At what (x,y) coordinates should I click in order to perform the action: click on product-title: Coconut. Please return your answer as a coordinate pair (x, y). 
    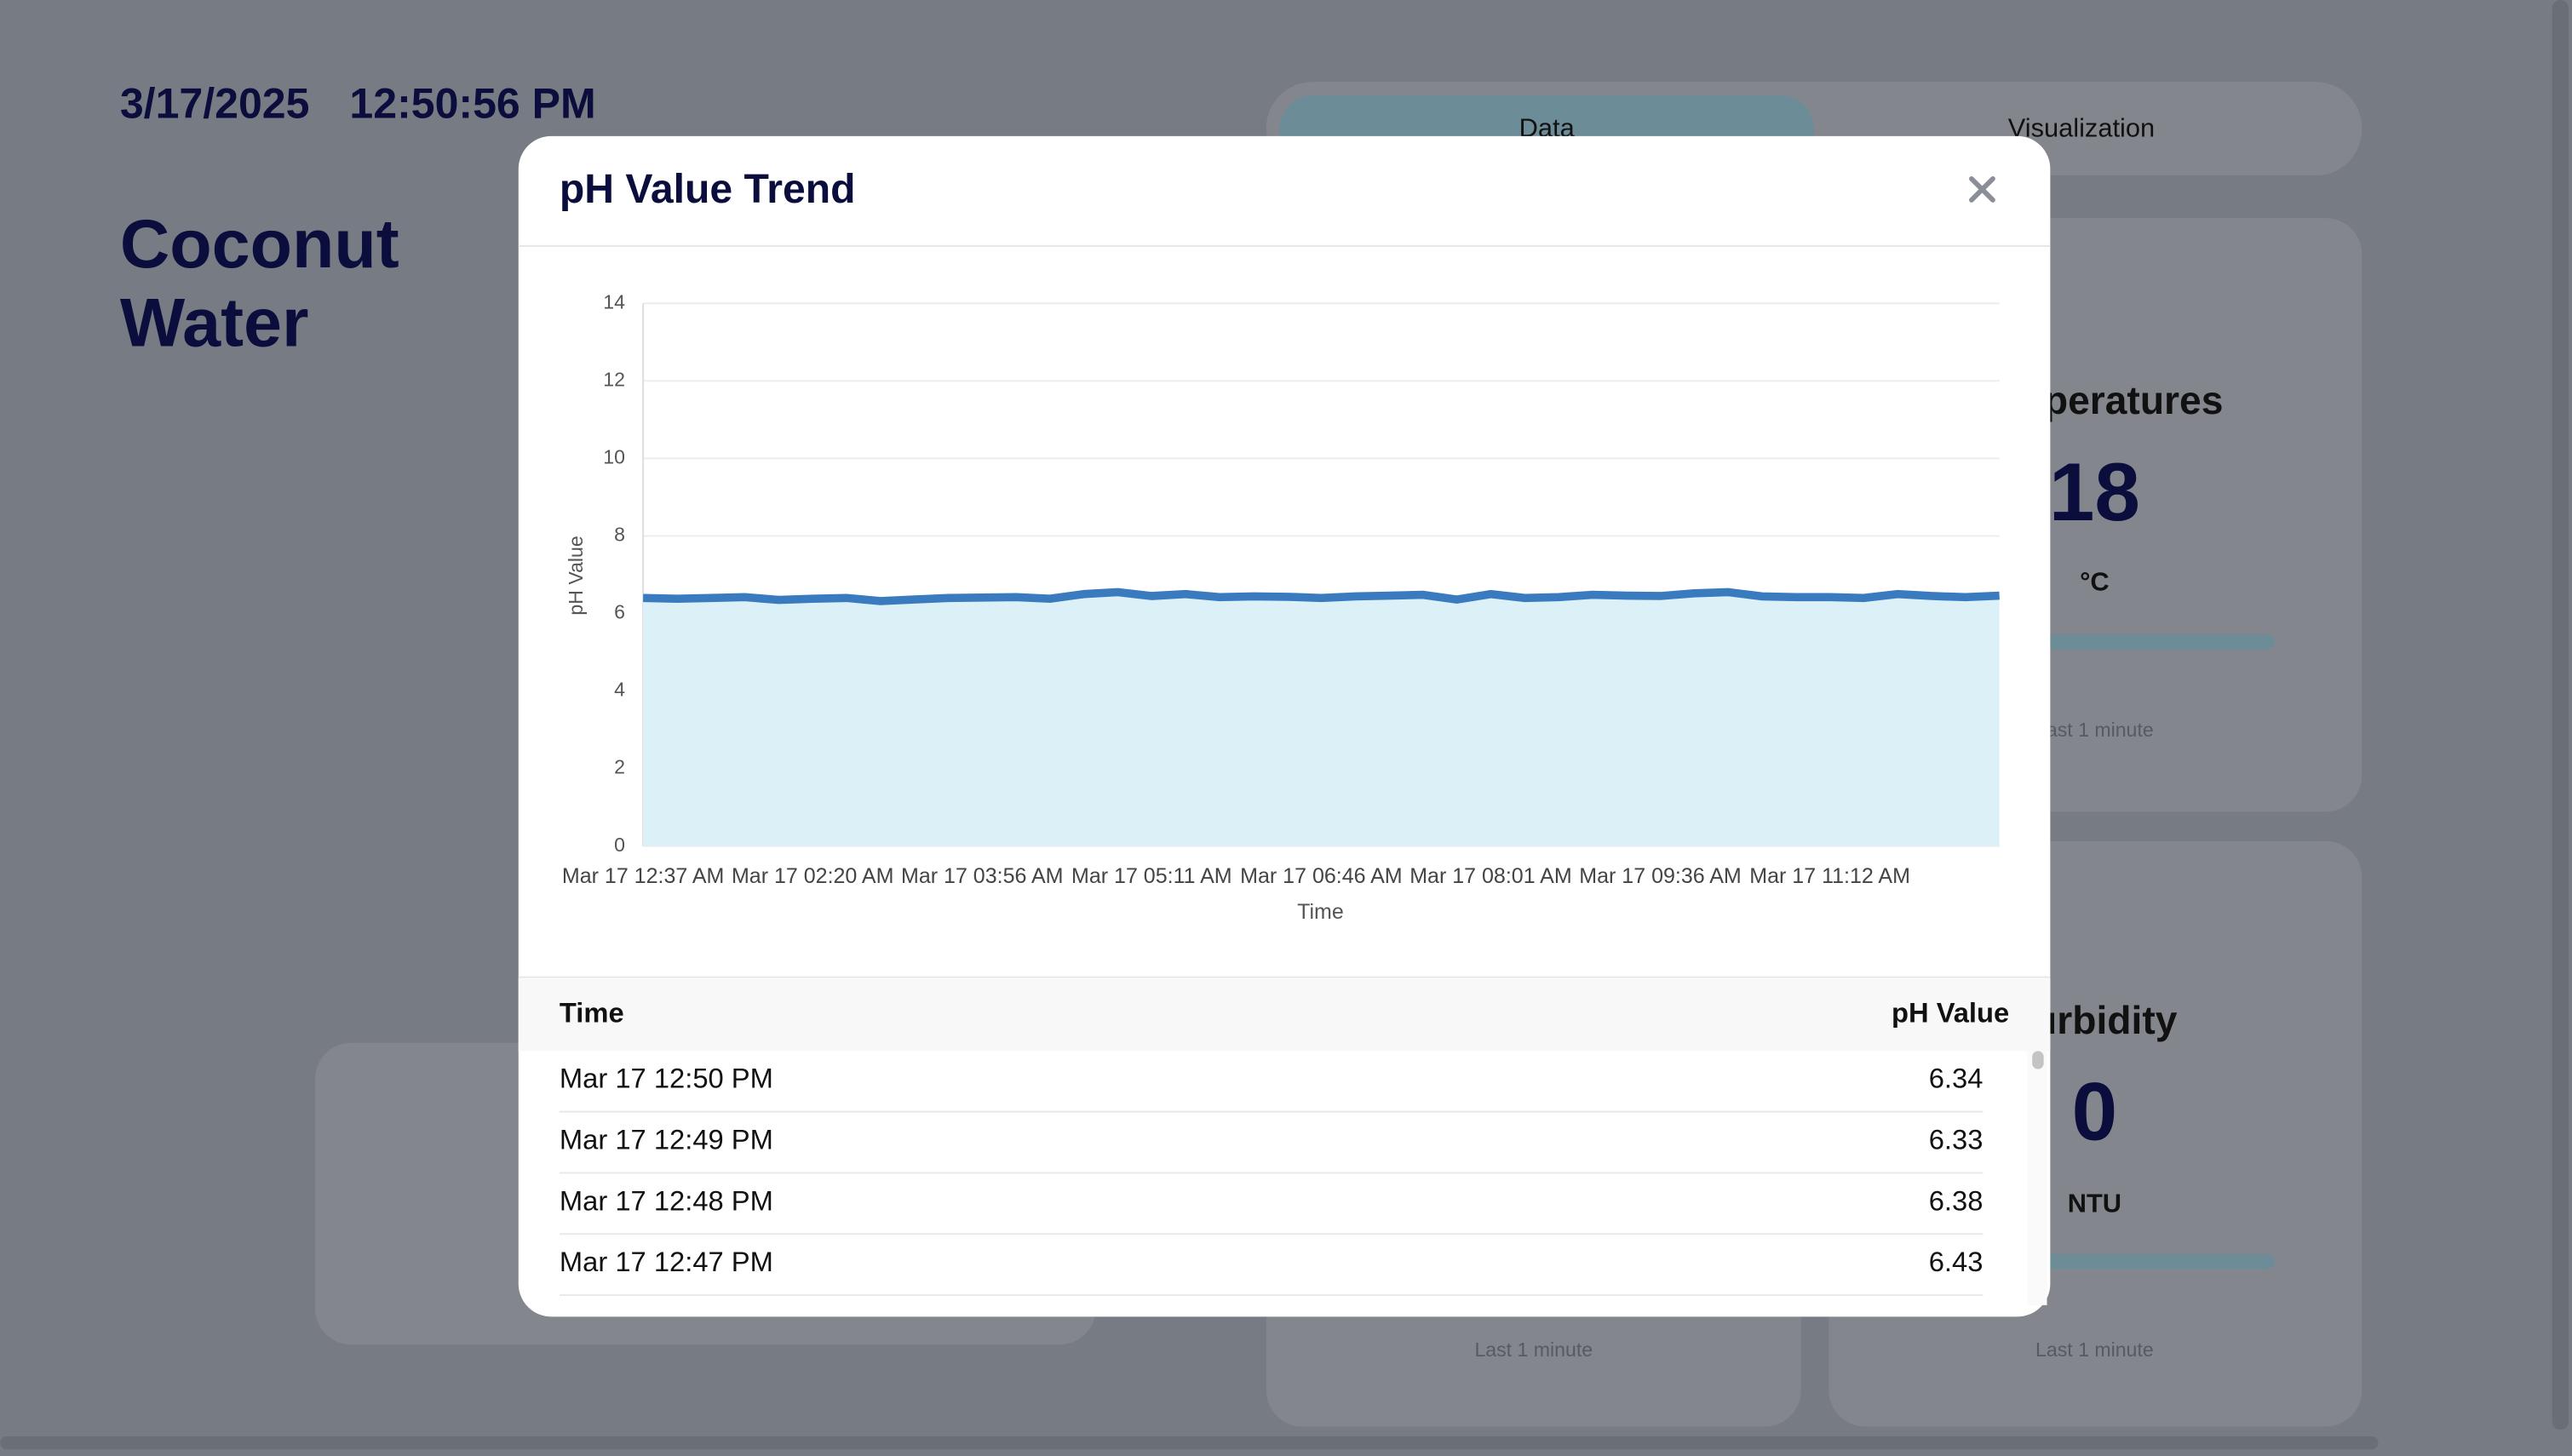
    Looking at the image, I should click on (259, 244).